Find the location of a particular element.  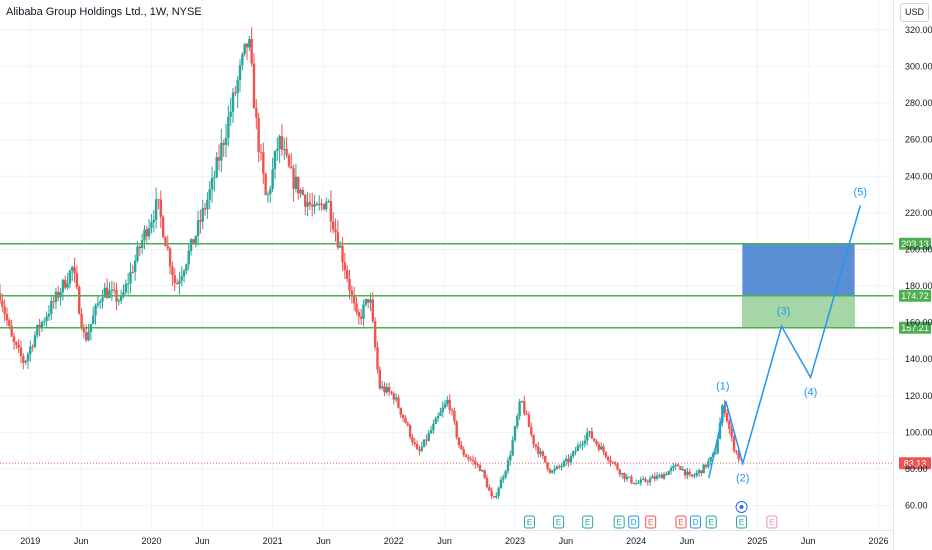

currency-button: USD is located at coordinates (914, 12).